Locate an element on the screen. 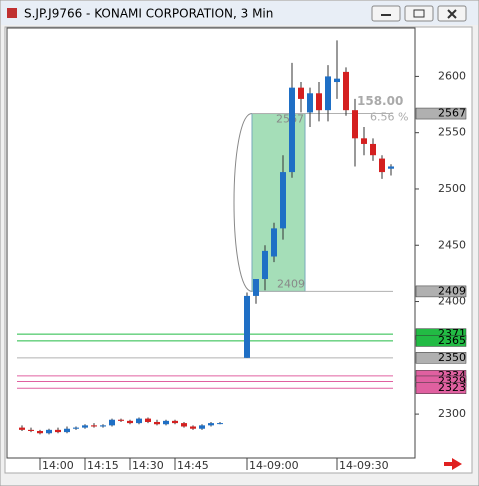  level-label: 2365 is located at coordinates (452, 340).